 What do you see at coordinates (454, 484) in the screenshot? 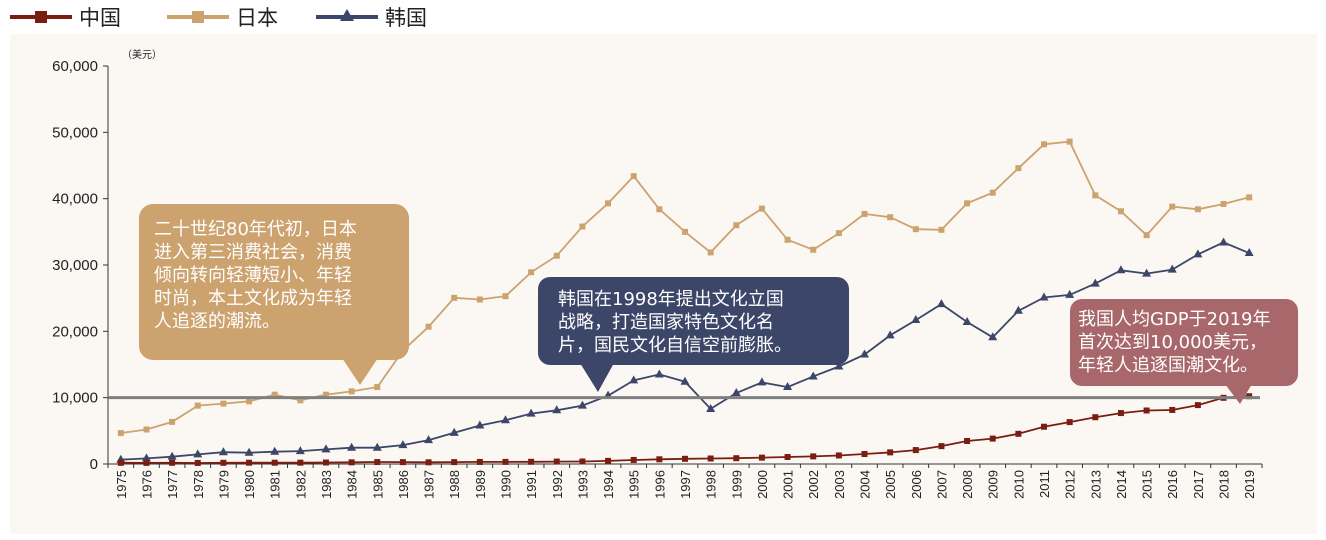
I see `x-tick-label: 1988` at bounding box center [454, 484].